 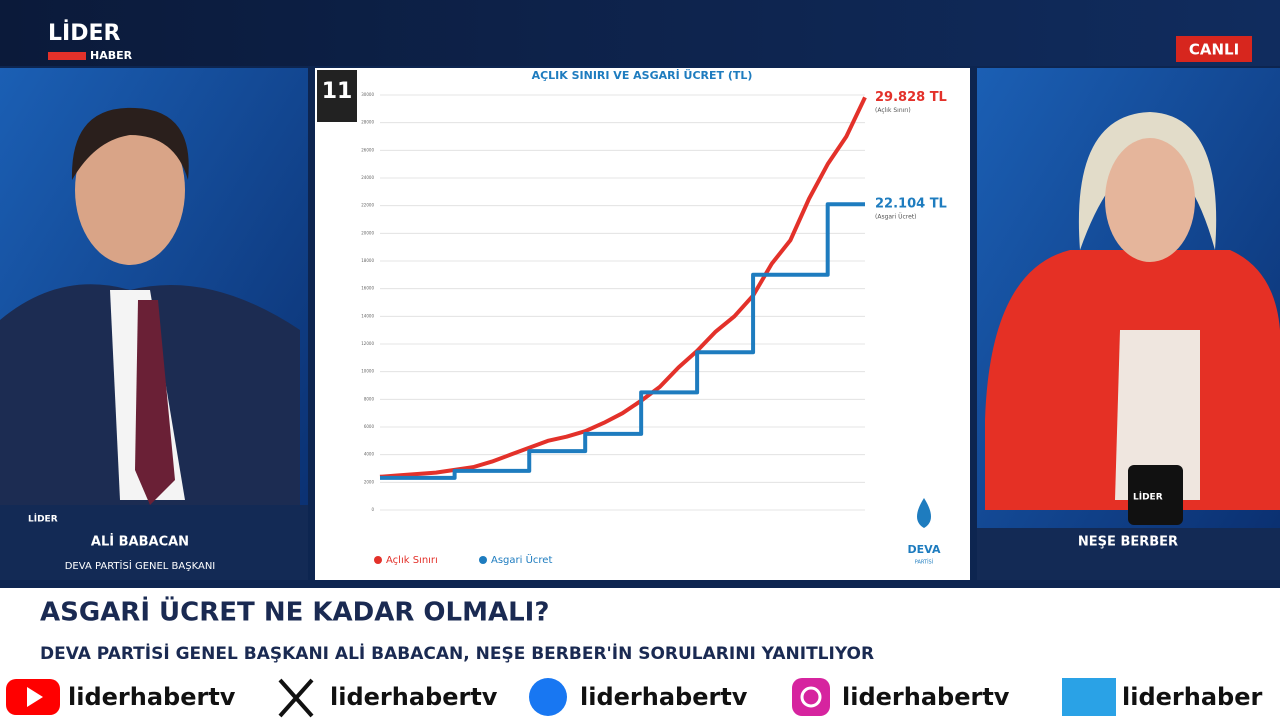 What do you see at coordinates (367, 122) in the screenshot?
I see `y-tick-label: 28000` at bounding box center [367, 122].